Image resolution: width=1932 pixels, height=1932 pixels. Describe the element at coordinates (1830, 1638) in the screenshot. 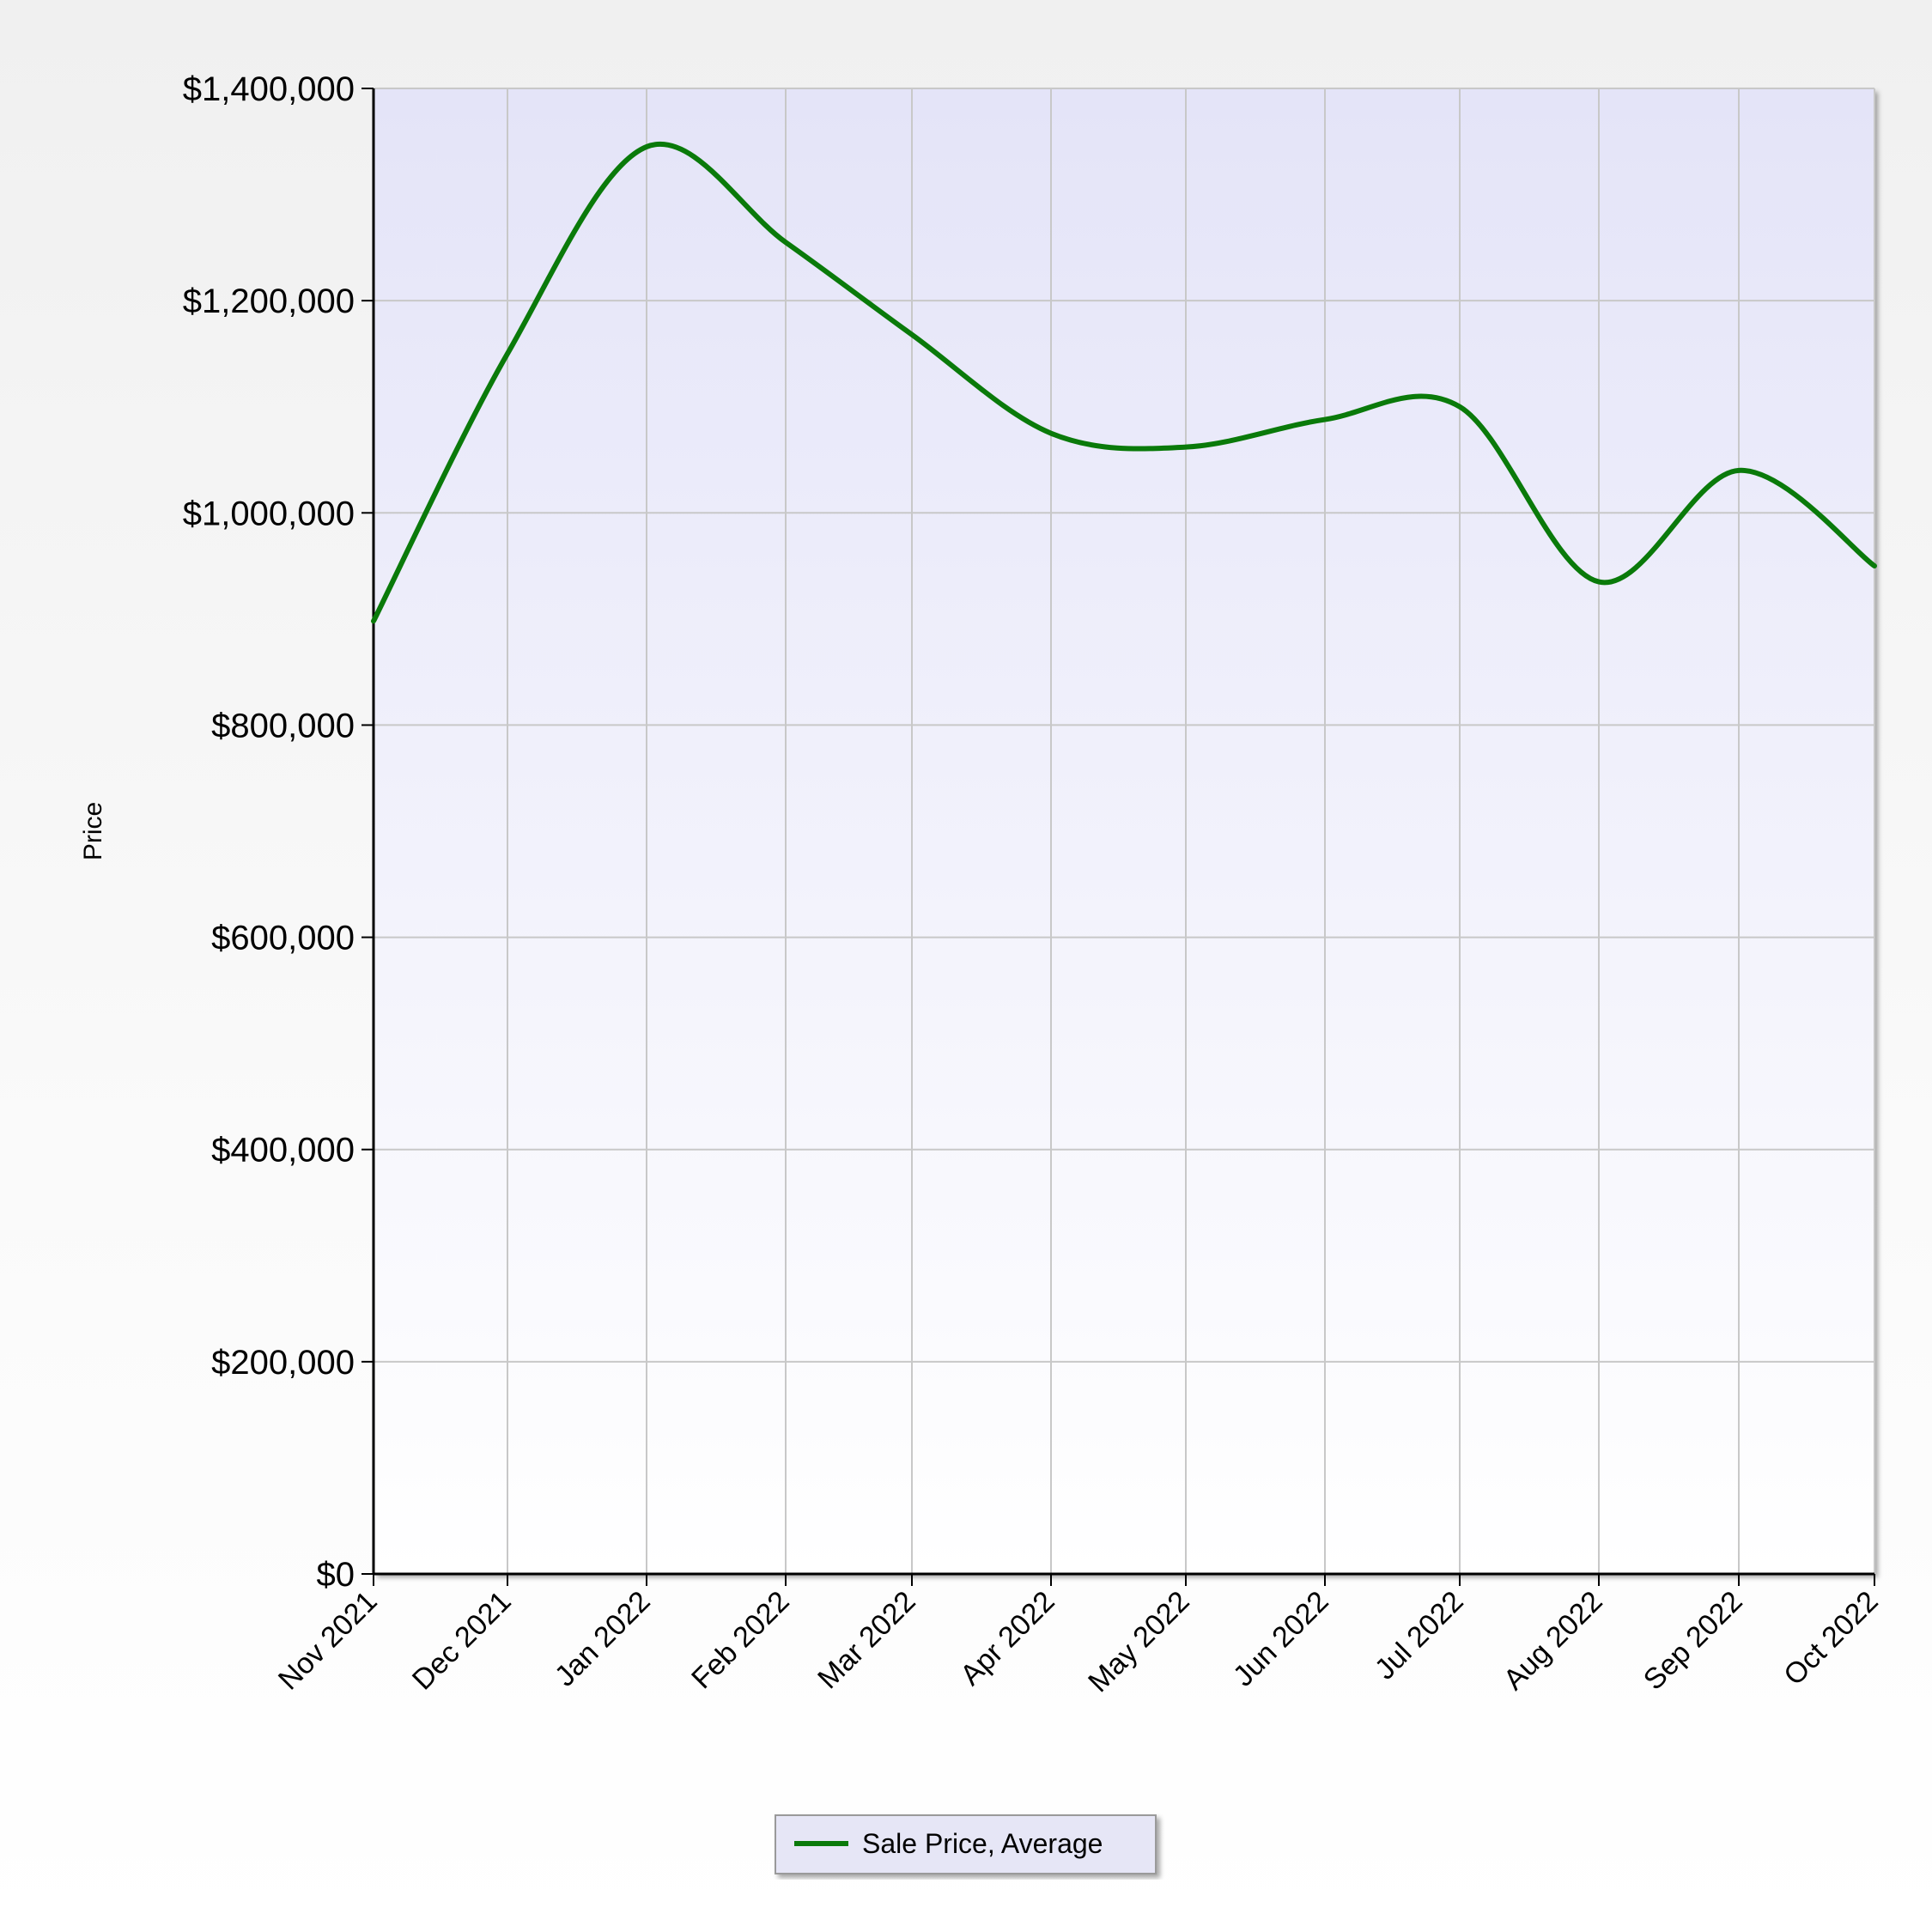

I see `x-tick-label: Oct 2022` at that location.